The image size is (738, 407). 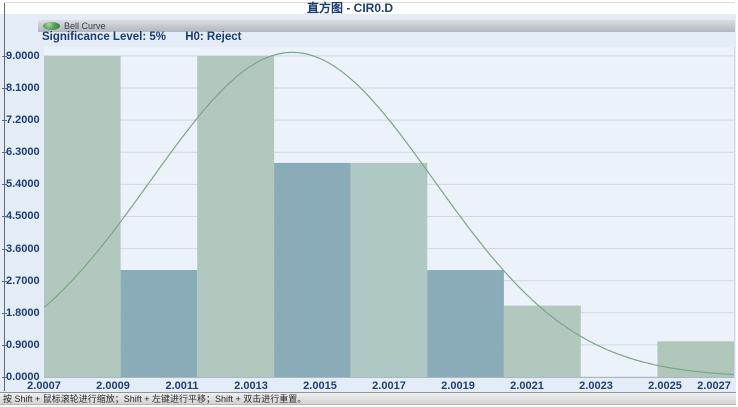 I want to click on x-axis-tick-label: 2.0015, so click(x=320, y=386).